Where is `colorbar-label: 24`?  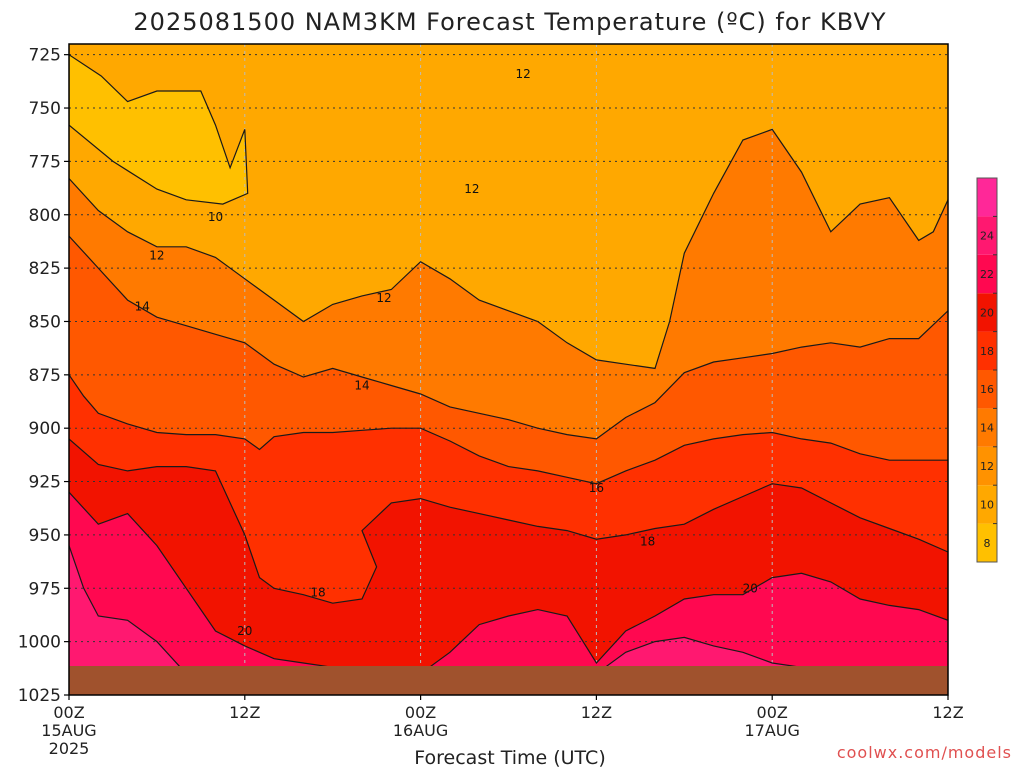 colorbar-label: 24 is located at coordinates (987, 236).